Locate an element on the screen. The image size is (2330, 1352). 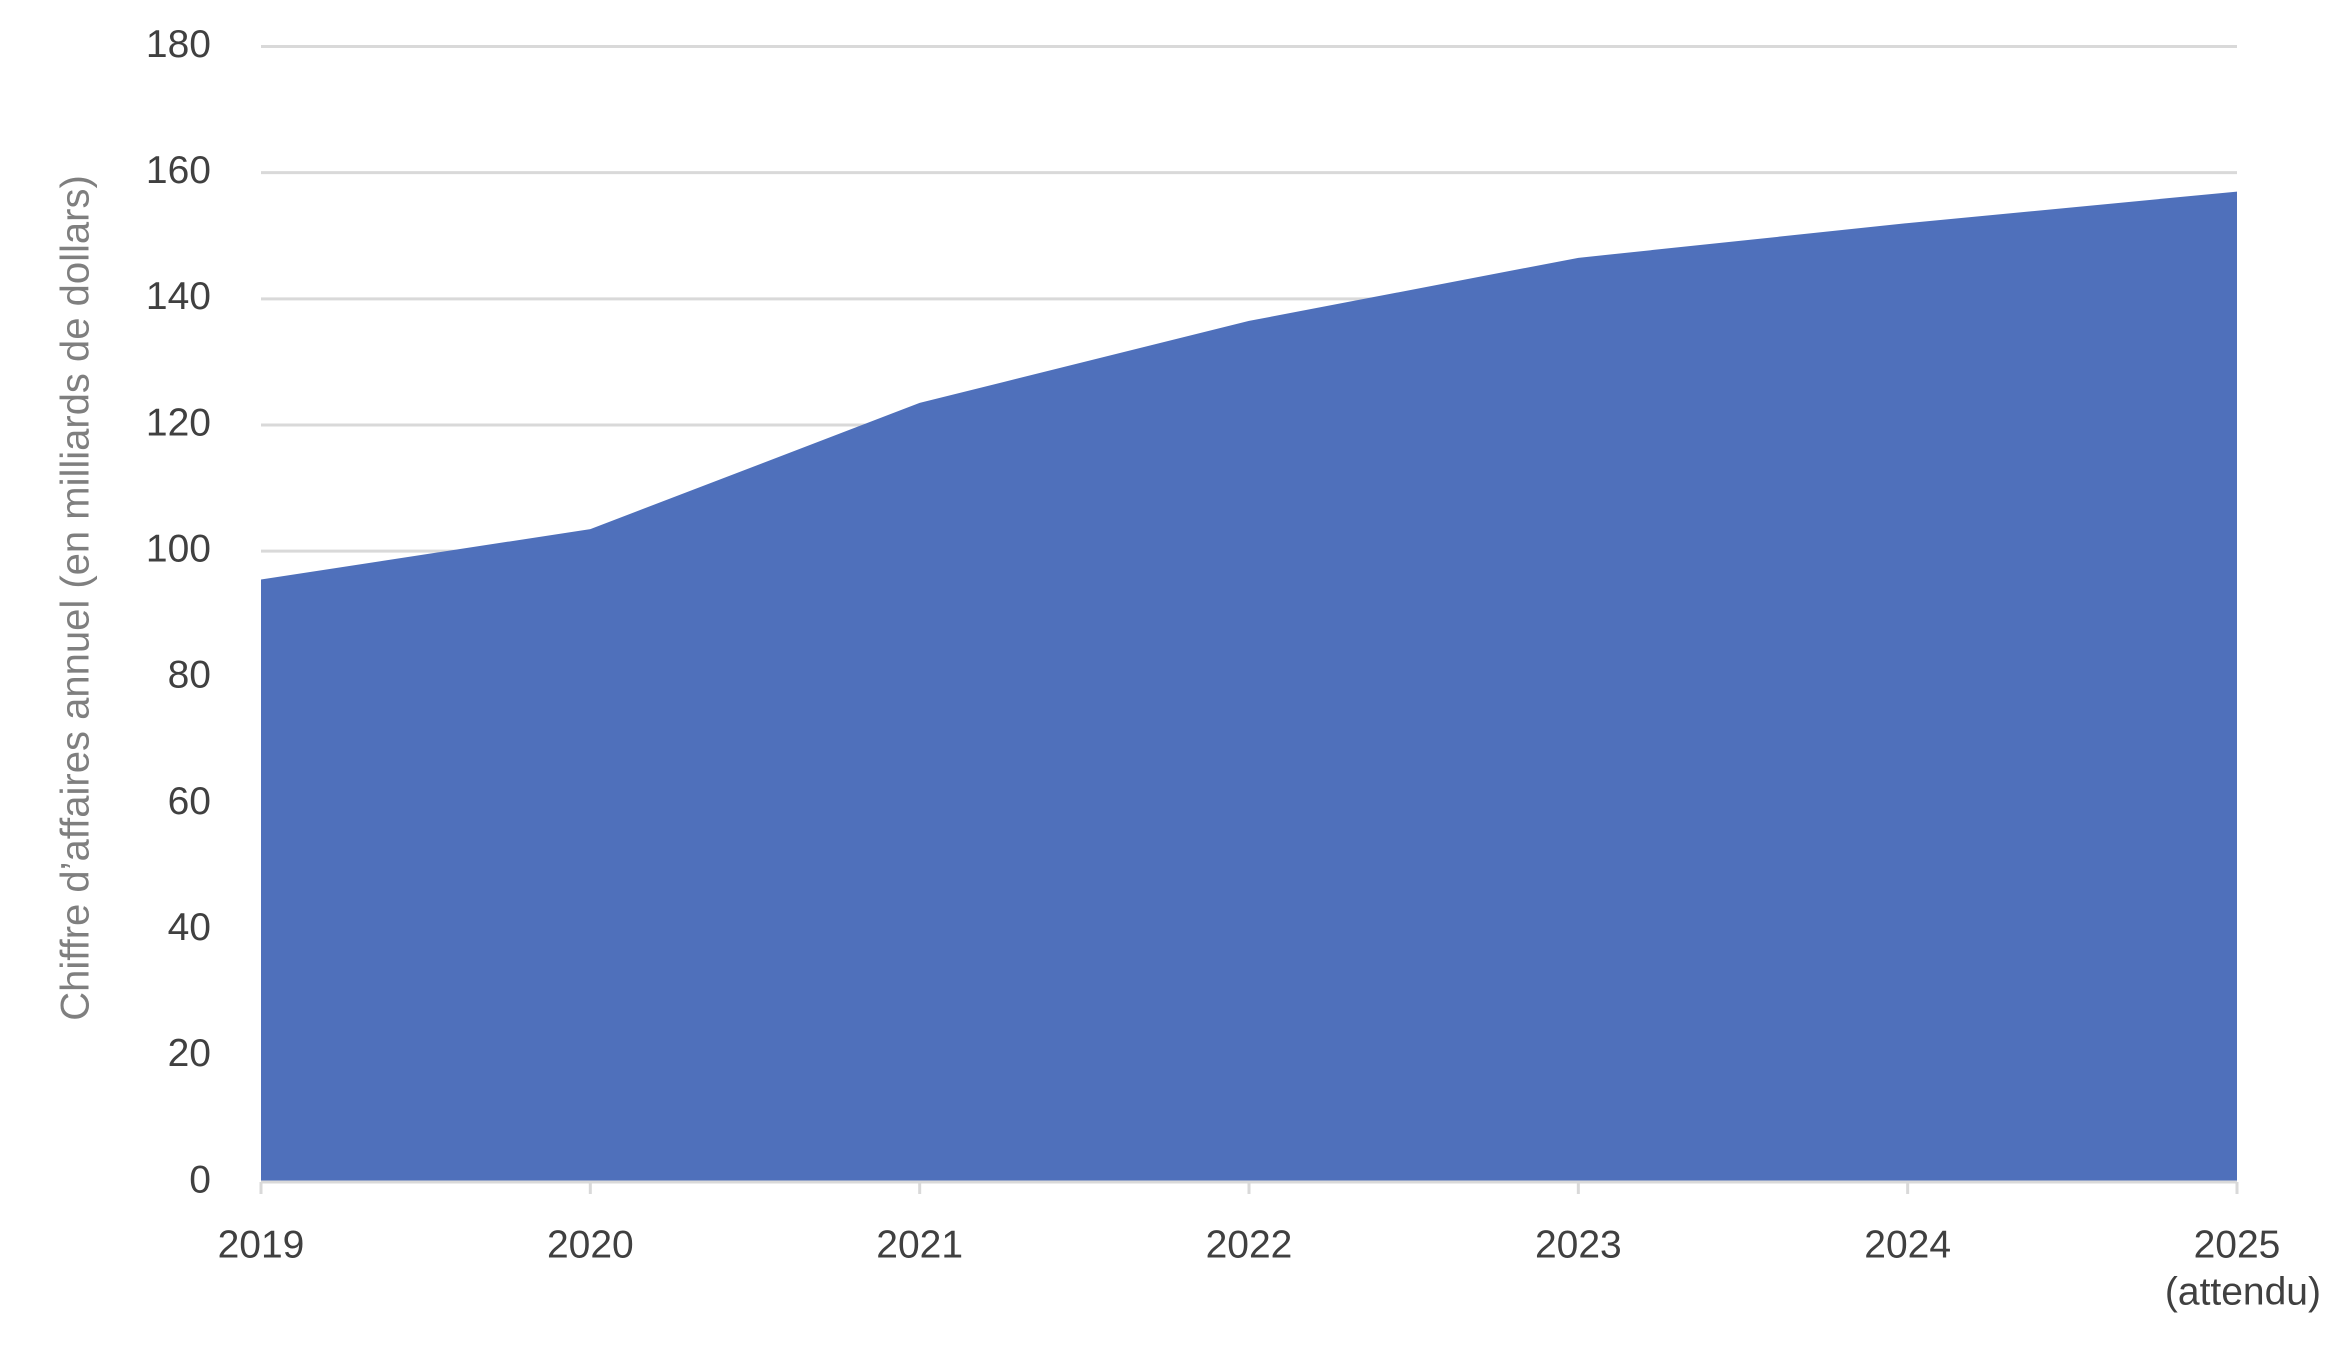
y-tick-label: 120 is located at coordinates (178, 422).